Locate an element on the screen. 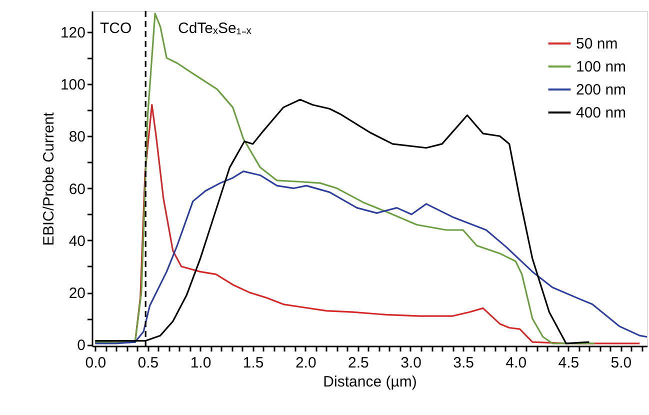  legend-label: 200 nm is located at coordinates (601, 90).